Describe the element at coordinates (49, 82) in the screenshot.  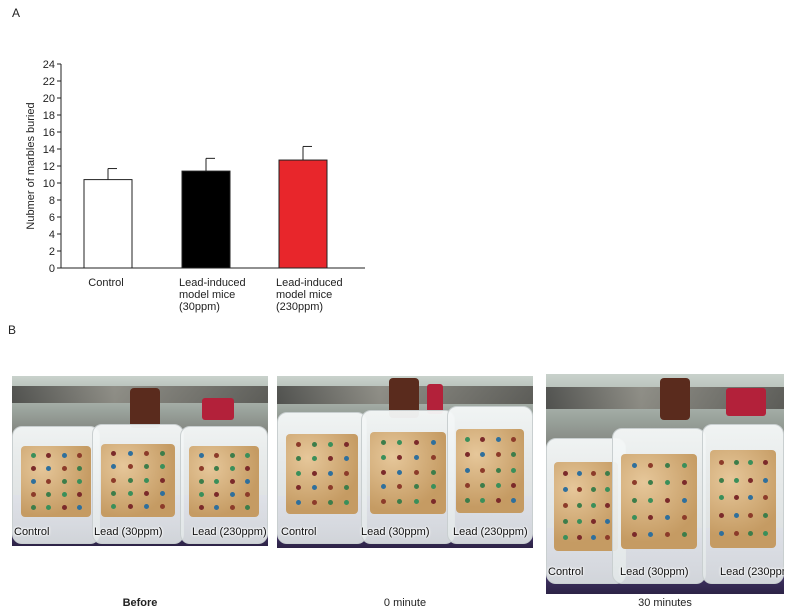
I see `y-tick-label: 22` at that location.